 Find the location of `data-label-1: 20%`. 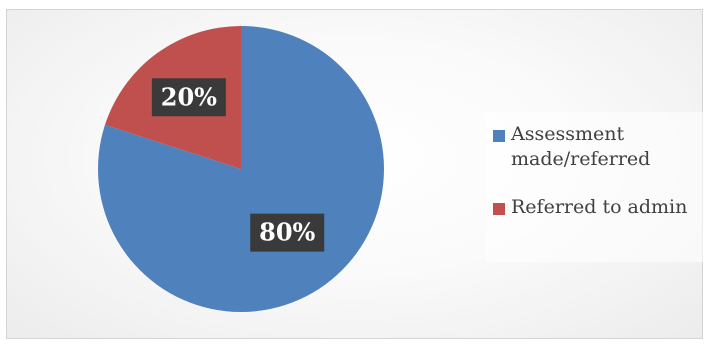

data-label-1: 20% is located at coordinates (188, 97).